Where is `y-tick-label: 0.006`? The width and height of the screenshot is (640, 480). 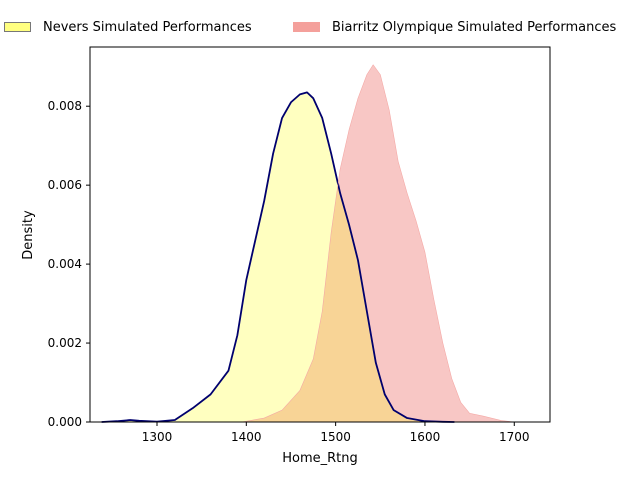 y-tick-label: 0.006 is located at coordinates (65, 185).